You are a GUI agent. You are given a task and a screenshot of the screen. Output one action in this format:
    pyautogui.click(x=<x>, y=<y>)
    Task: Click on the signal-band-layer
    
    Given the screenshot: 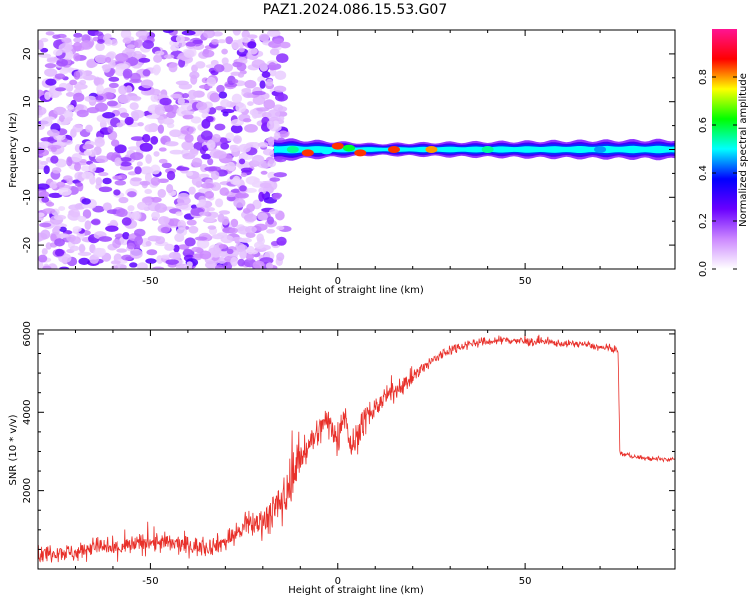 What is the action you would take?
    pyautogui.click(x=474, y=149)
    